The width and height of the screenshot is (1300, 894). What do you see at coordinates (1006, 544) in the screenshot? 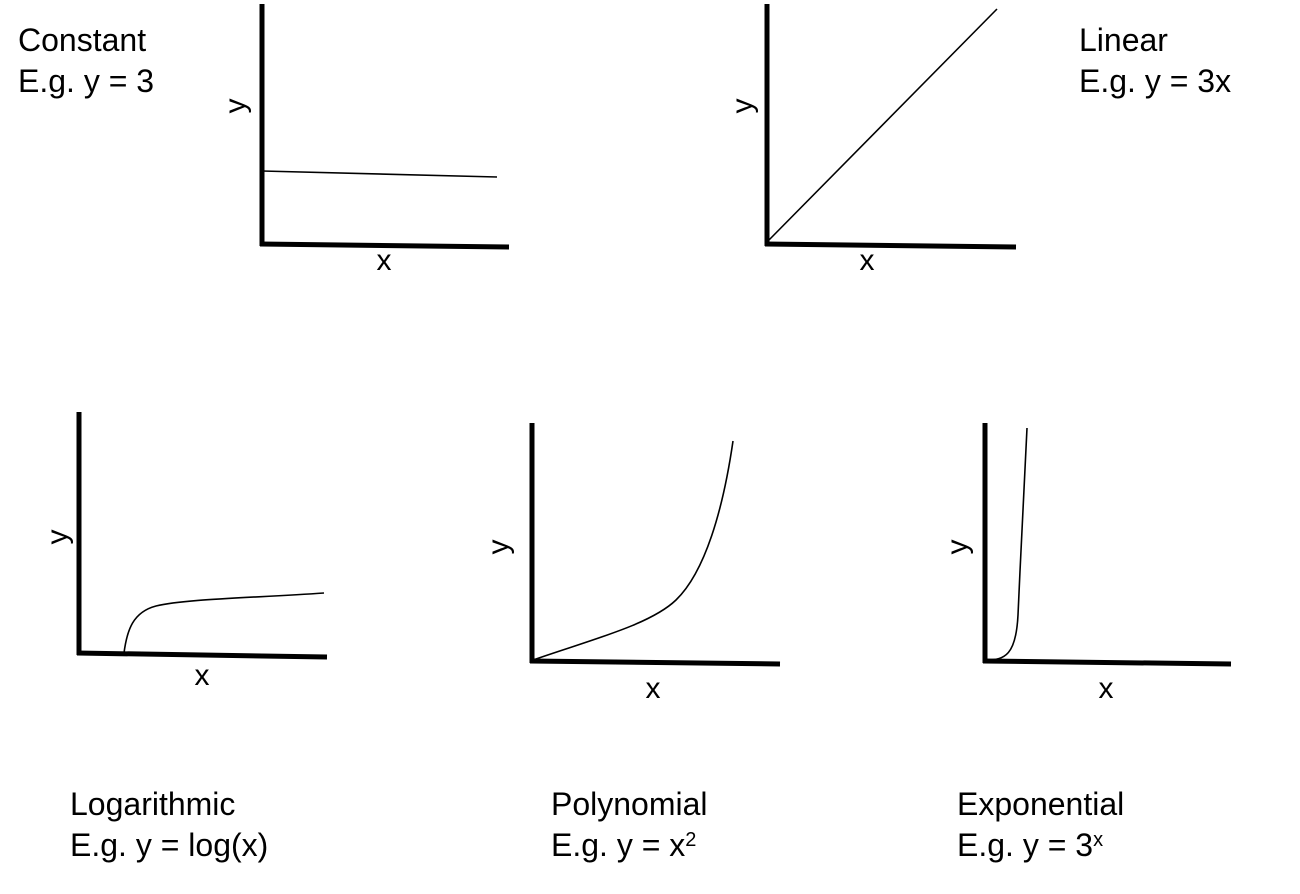
I see `exponential-curve` at bounding box center [1006, 544].